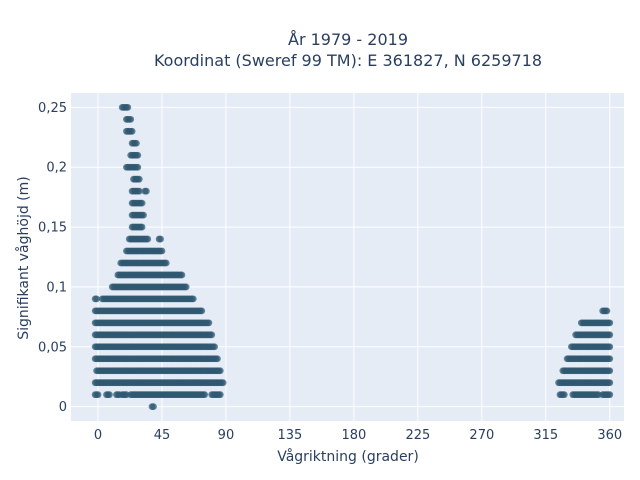  What do you see at coordinates (290, 435) in the screenshot?
I see `x-tick-label: 135` at bounding box center [290, 435].